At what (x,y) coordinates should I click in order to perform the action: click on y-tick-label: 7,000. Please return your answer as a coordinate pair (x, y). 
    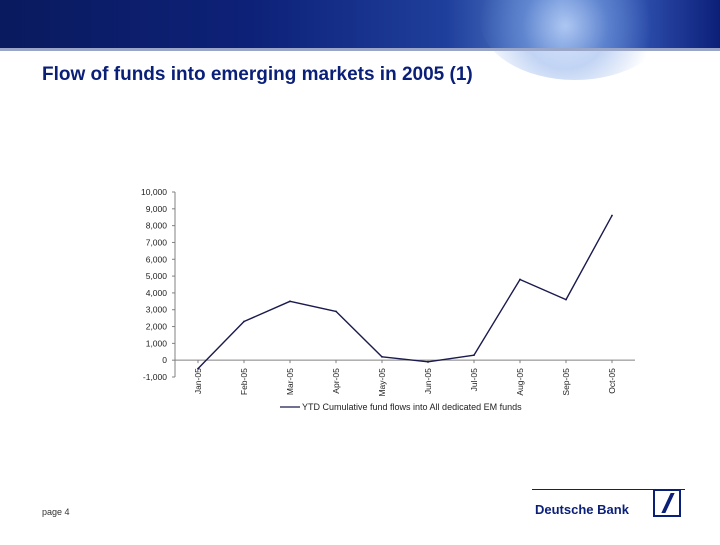
    Looking at the image, I should click on (157, 242).